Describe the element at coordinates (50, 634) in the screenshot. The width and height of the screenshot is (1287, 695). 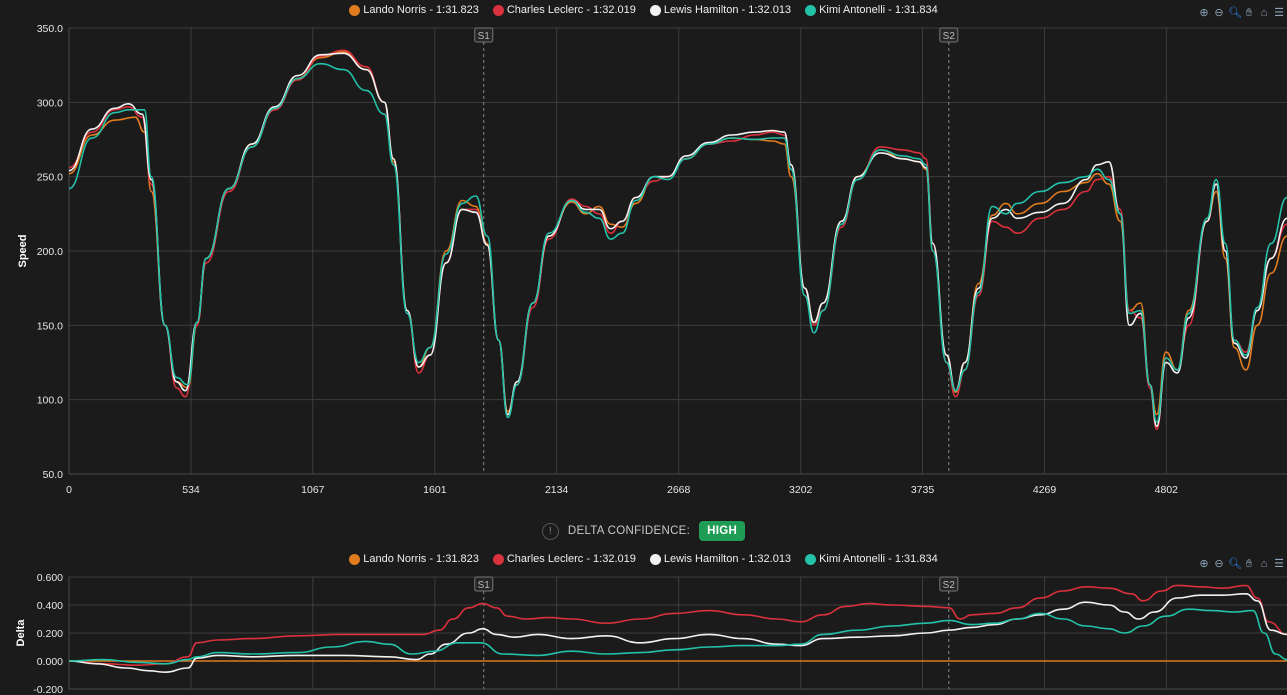
I see `y-tick-label: 0.200` at that location.